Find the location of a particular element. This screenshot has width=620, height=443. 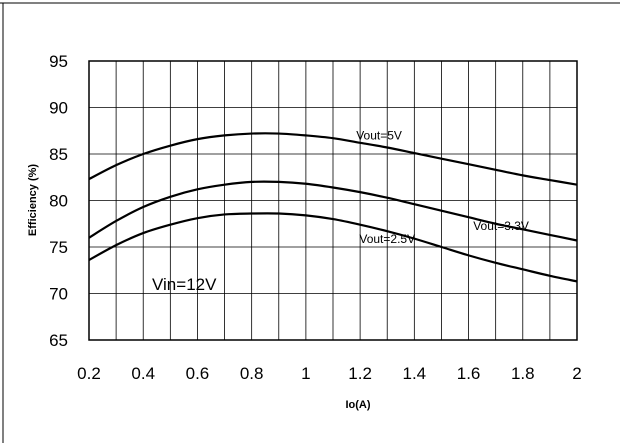

x-tick-label: 2 is located at coordinates (576, 373).